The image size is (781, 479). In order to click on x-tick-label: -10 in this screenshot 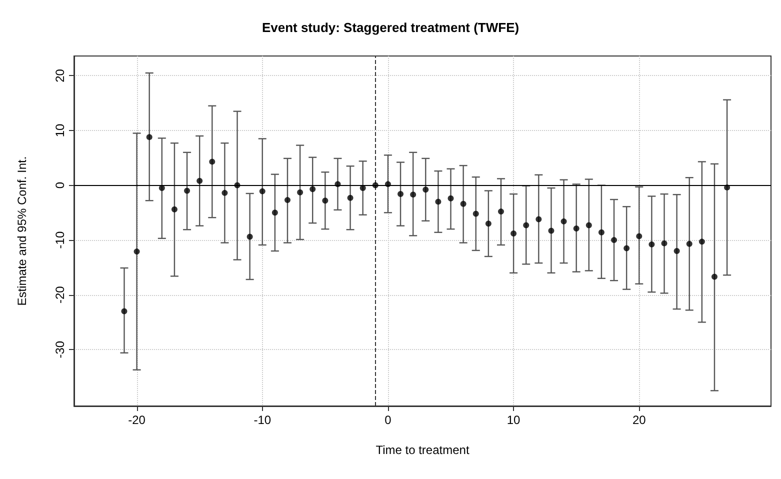, I will do `click(263, 420)`.